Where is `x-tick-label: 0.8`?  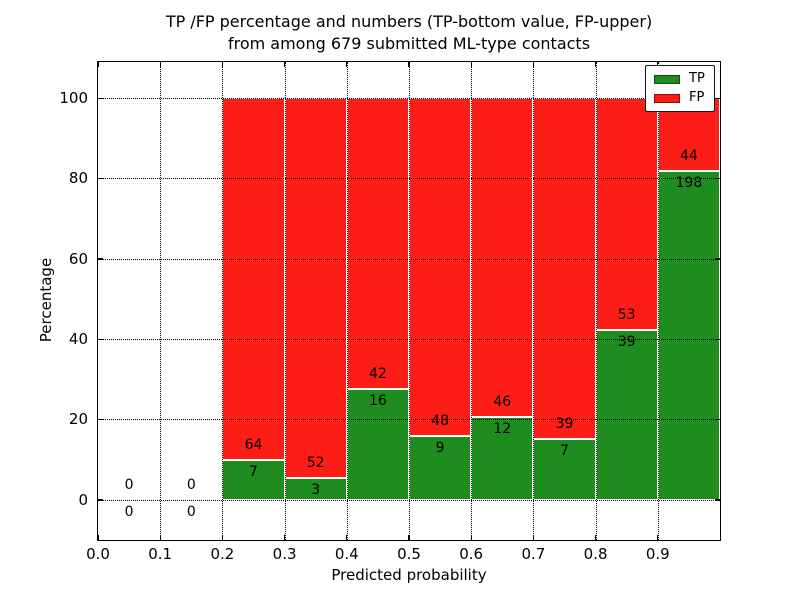
x-tick-label: 0.8 is located at coordinates (595, 554).